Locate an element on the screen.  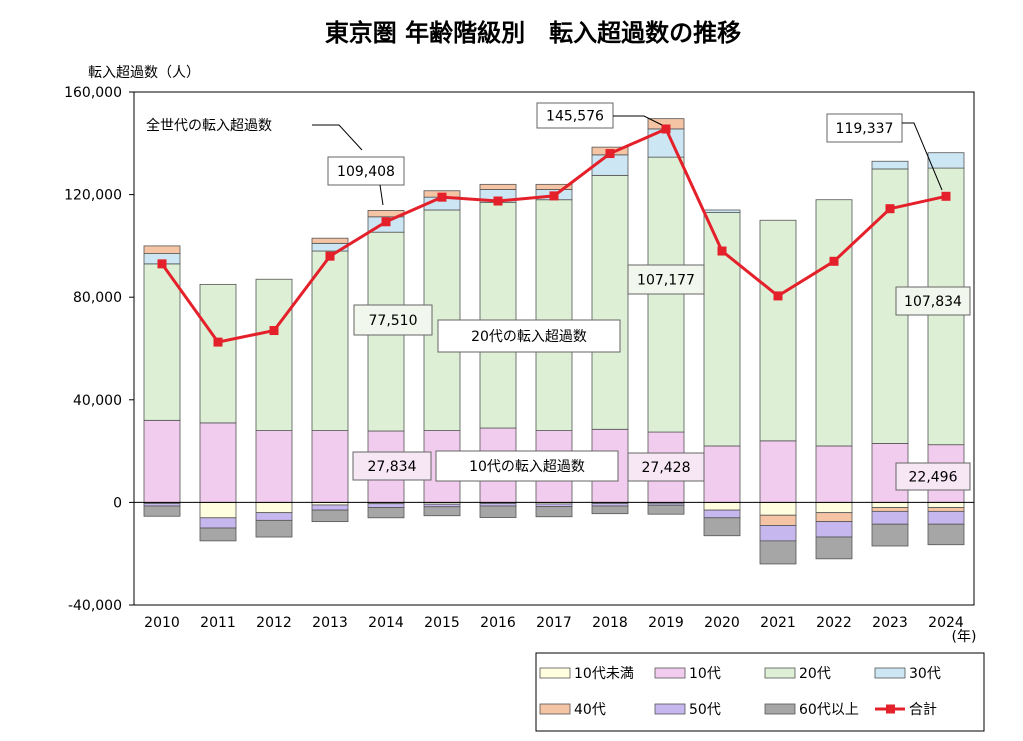
x-tick-label: 2023 is located at coordinates (890, 623).